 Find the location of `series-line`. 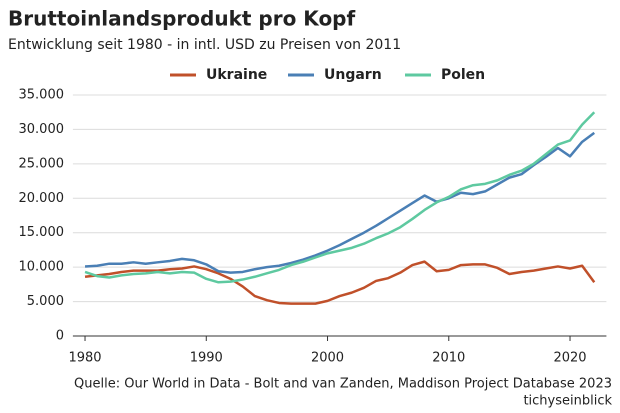

series-line is located at coordinates (340, 282).